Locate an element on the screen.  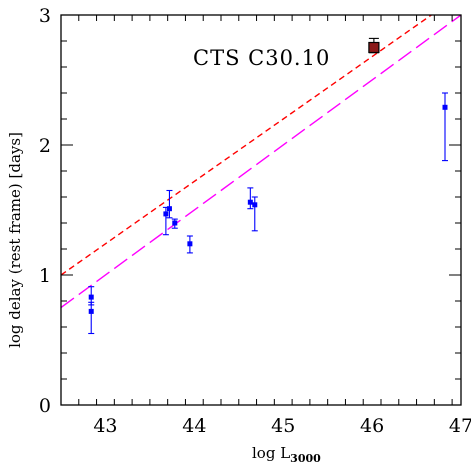
x-tick-label: 44 is located at coordinates (194, 426).